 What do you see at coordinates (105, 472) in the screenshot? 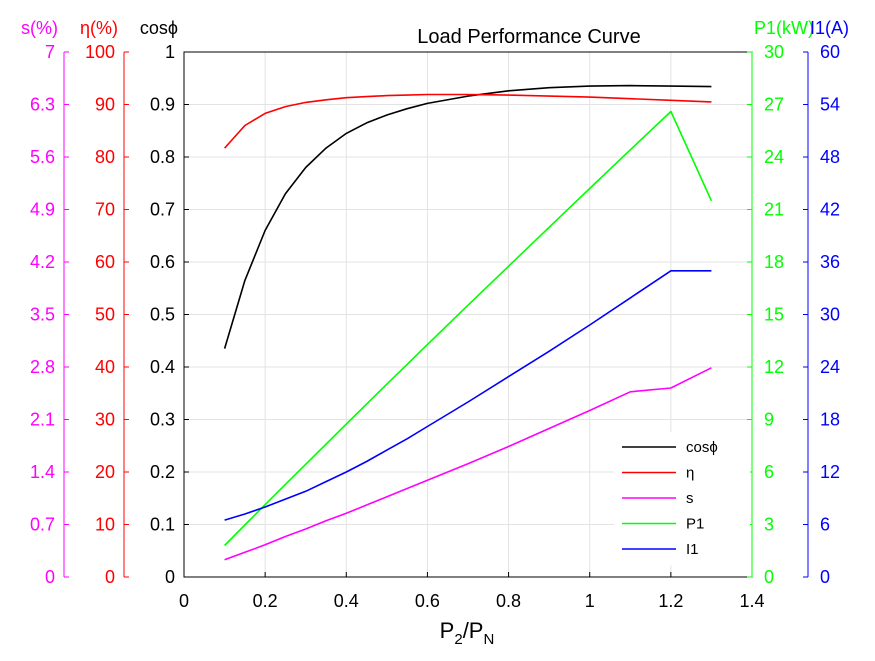
I see `y-tick-label: 20` at bounding box center [105, 472].